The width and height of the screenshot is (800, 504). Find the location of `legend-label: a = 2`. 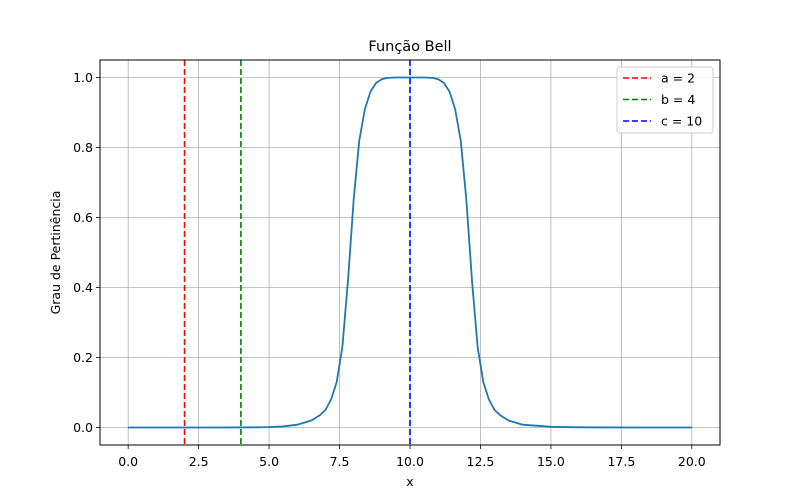

legend-label: a = 2 is located at coordinates (678, 78).